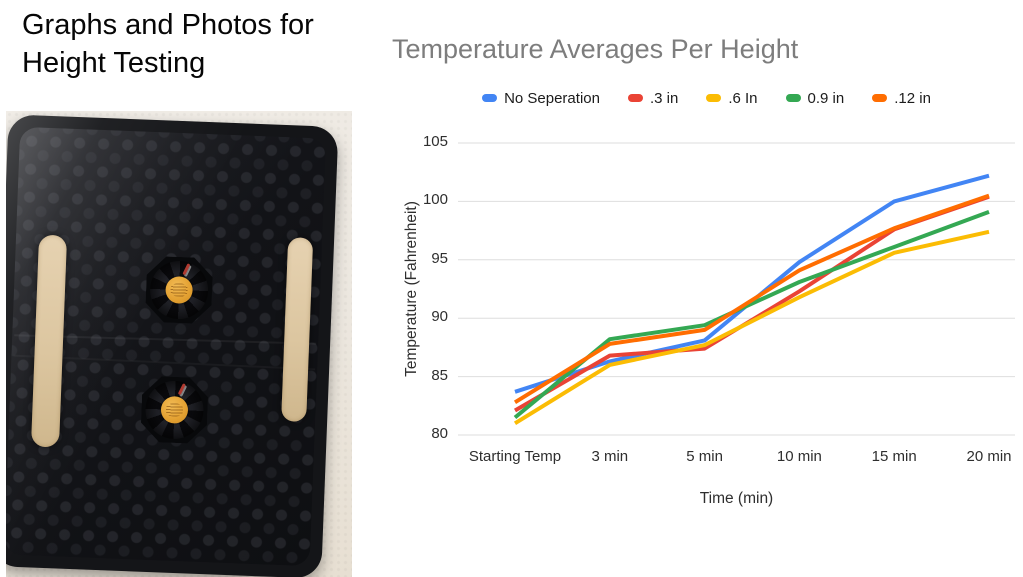  What do you see at coordinates (989, 456) in the screenshot?
I see `x-tick-label: 20 min` at bounding box center [989, 456].